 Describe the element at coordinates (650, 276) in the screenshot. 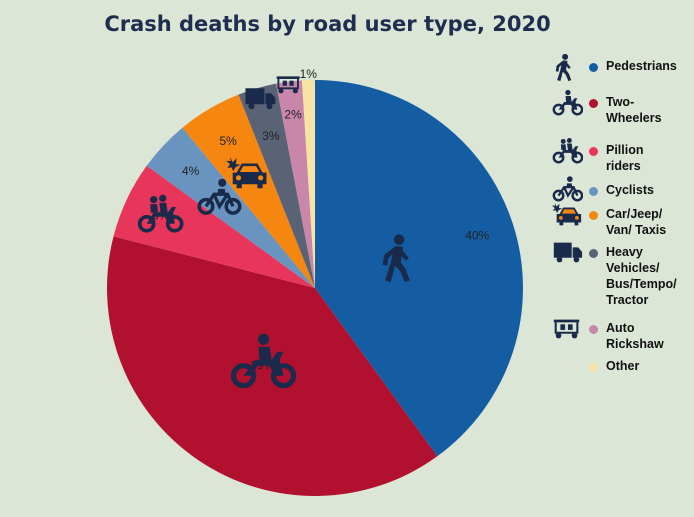

I see `legend-label: Heavy Vehicles/Bus/Tempo/Tractor` at that location.